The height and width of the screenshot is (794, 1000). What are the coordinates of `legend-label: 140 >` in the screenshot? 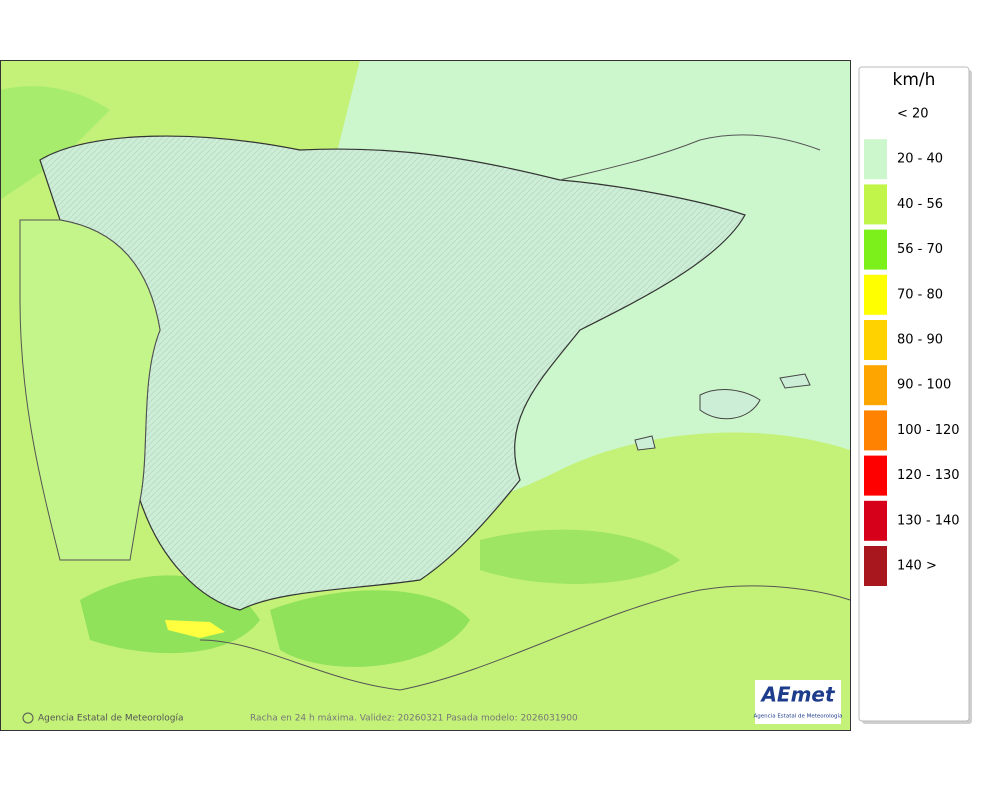 It's located at (917, 566).